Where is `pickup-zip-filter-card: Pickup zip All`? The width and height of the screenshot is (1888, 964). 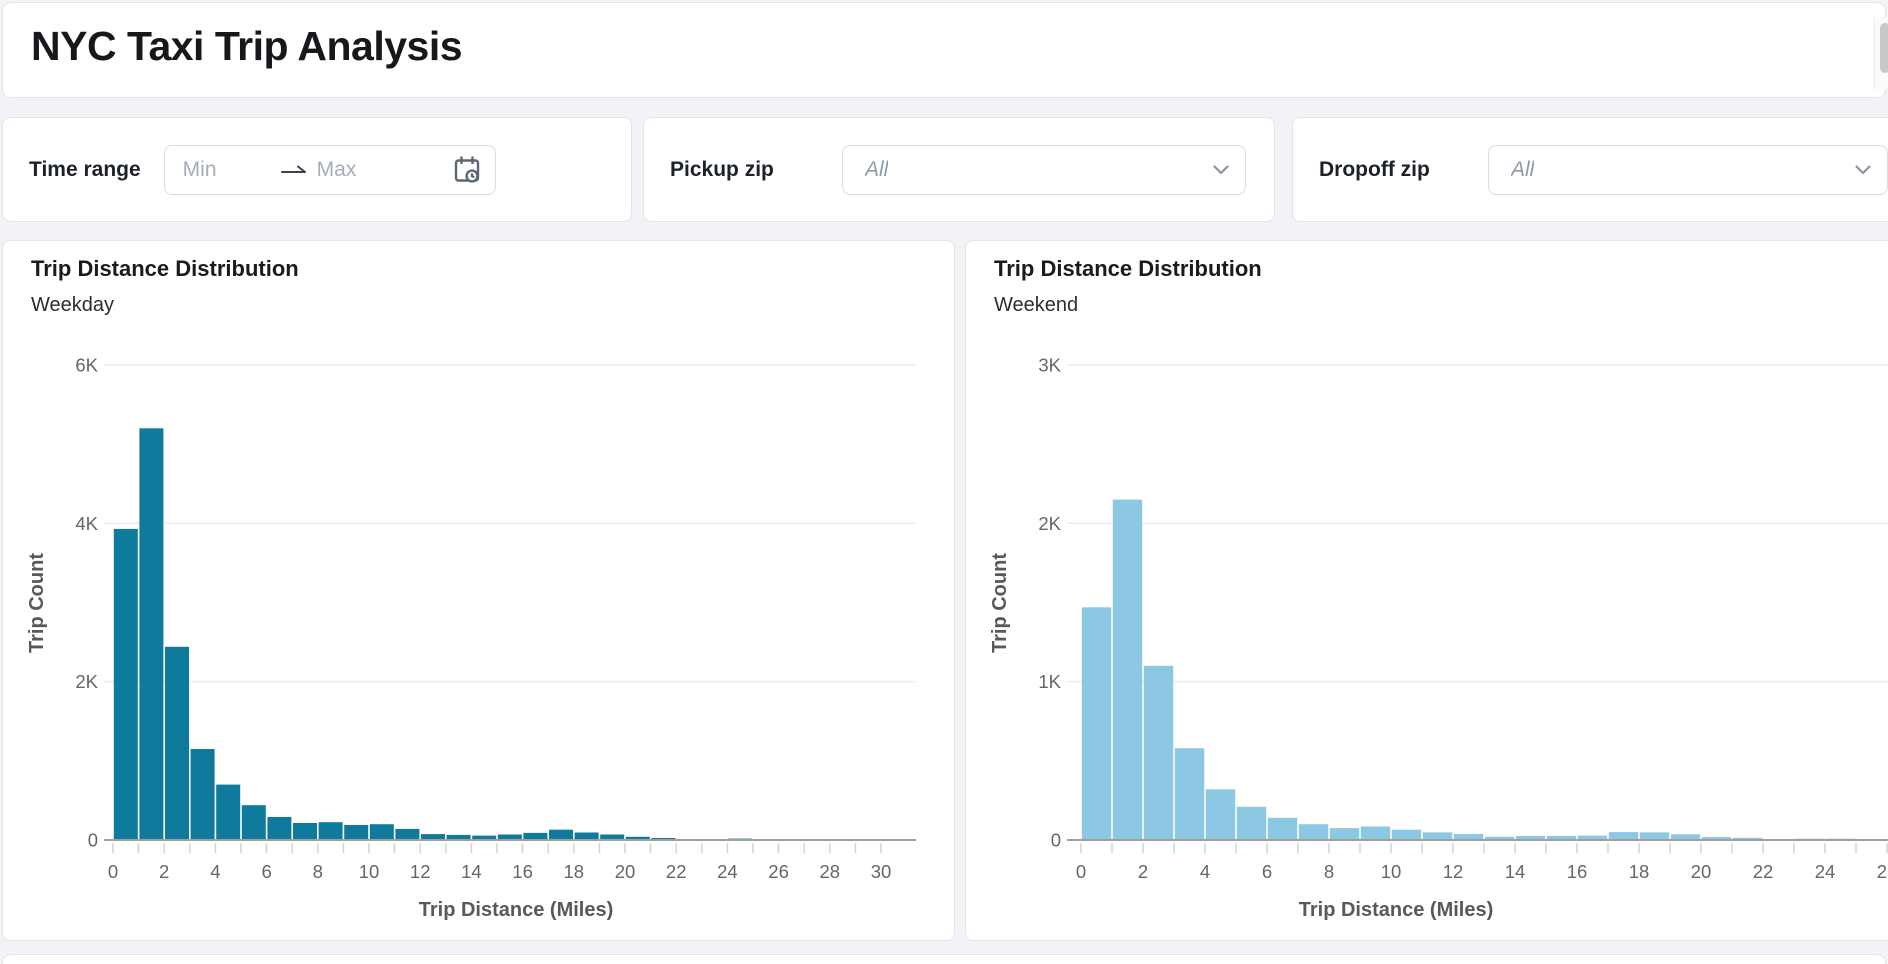 pickup-zip-filter-card: Pickup zip All is located at coordinates (959, 169).